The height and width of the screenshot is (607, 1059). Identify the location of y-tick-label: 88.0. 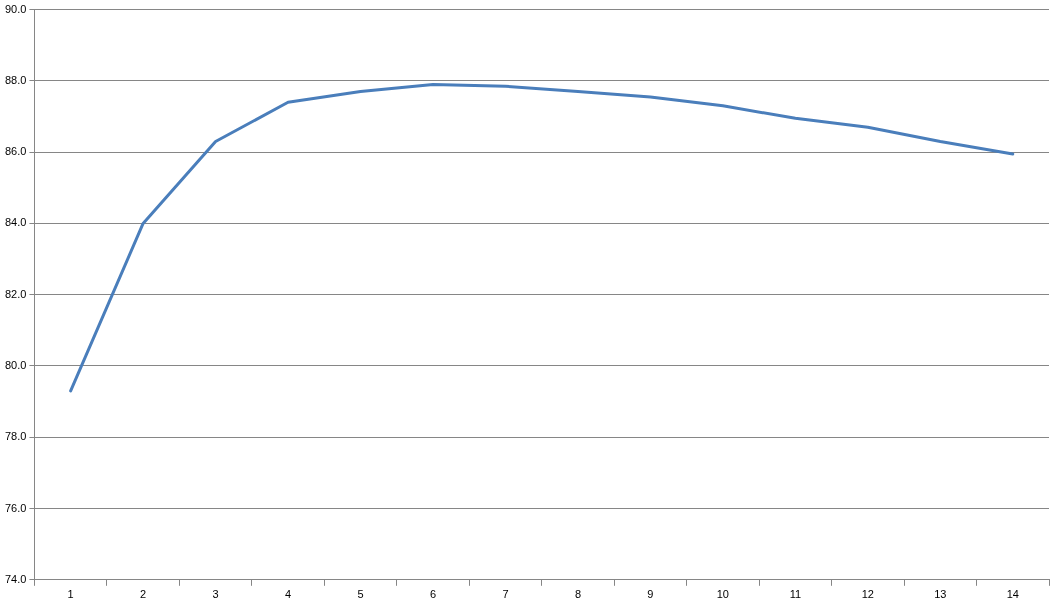
(15, 79).